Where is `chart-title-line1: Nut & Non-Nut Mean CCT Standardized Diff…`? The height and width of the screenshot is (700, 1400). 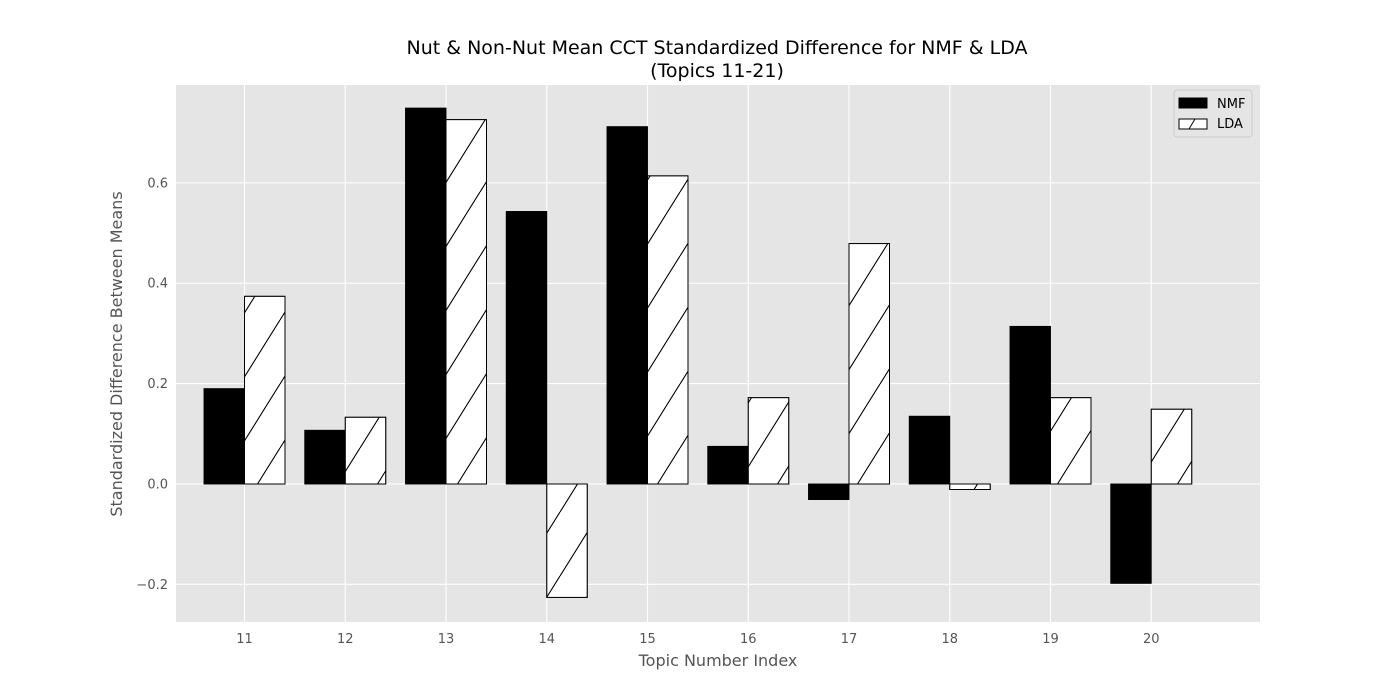
chart-title-line1: Nut & Non-Nut Mean CCT Standardized Diff… is located at coordinates (716, 48).